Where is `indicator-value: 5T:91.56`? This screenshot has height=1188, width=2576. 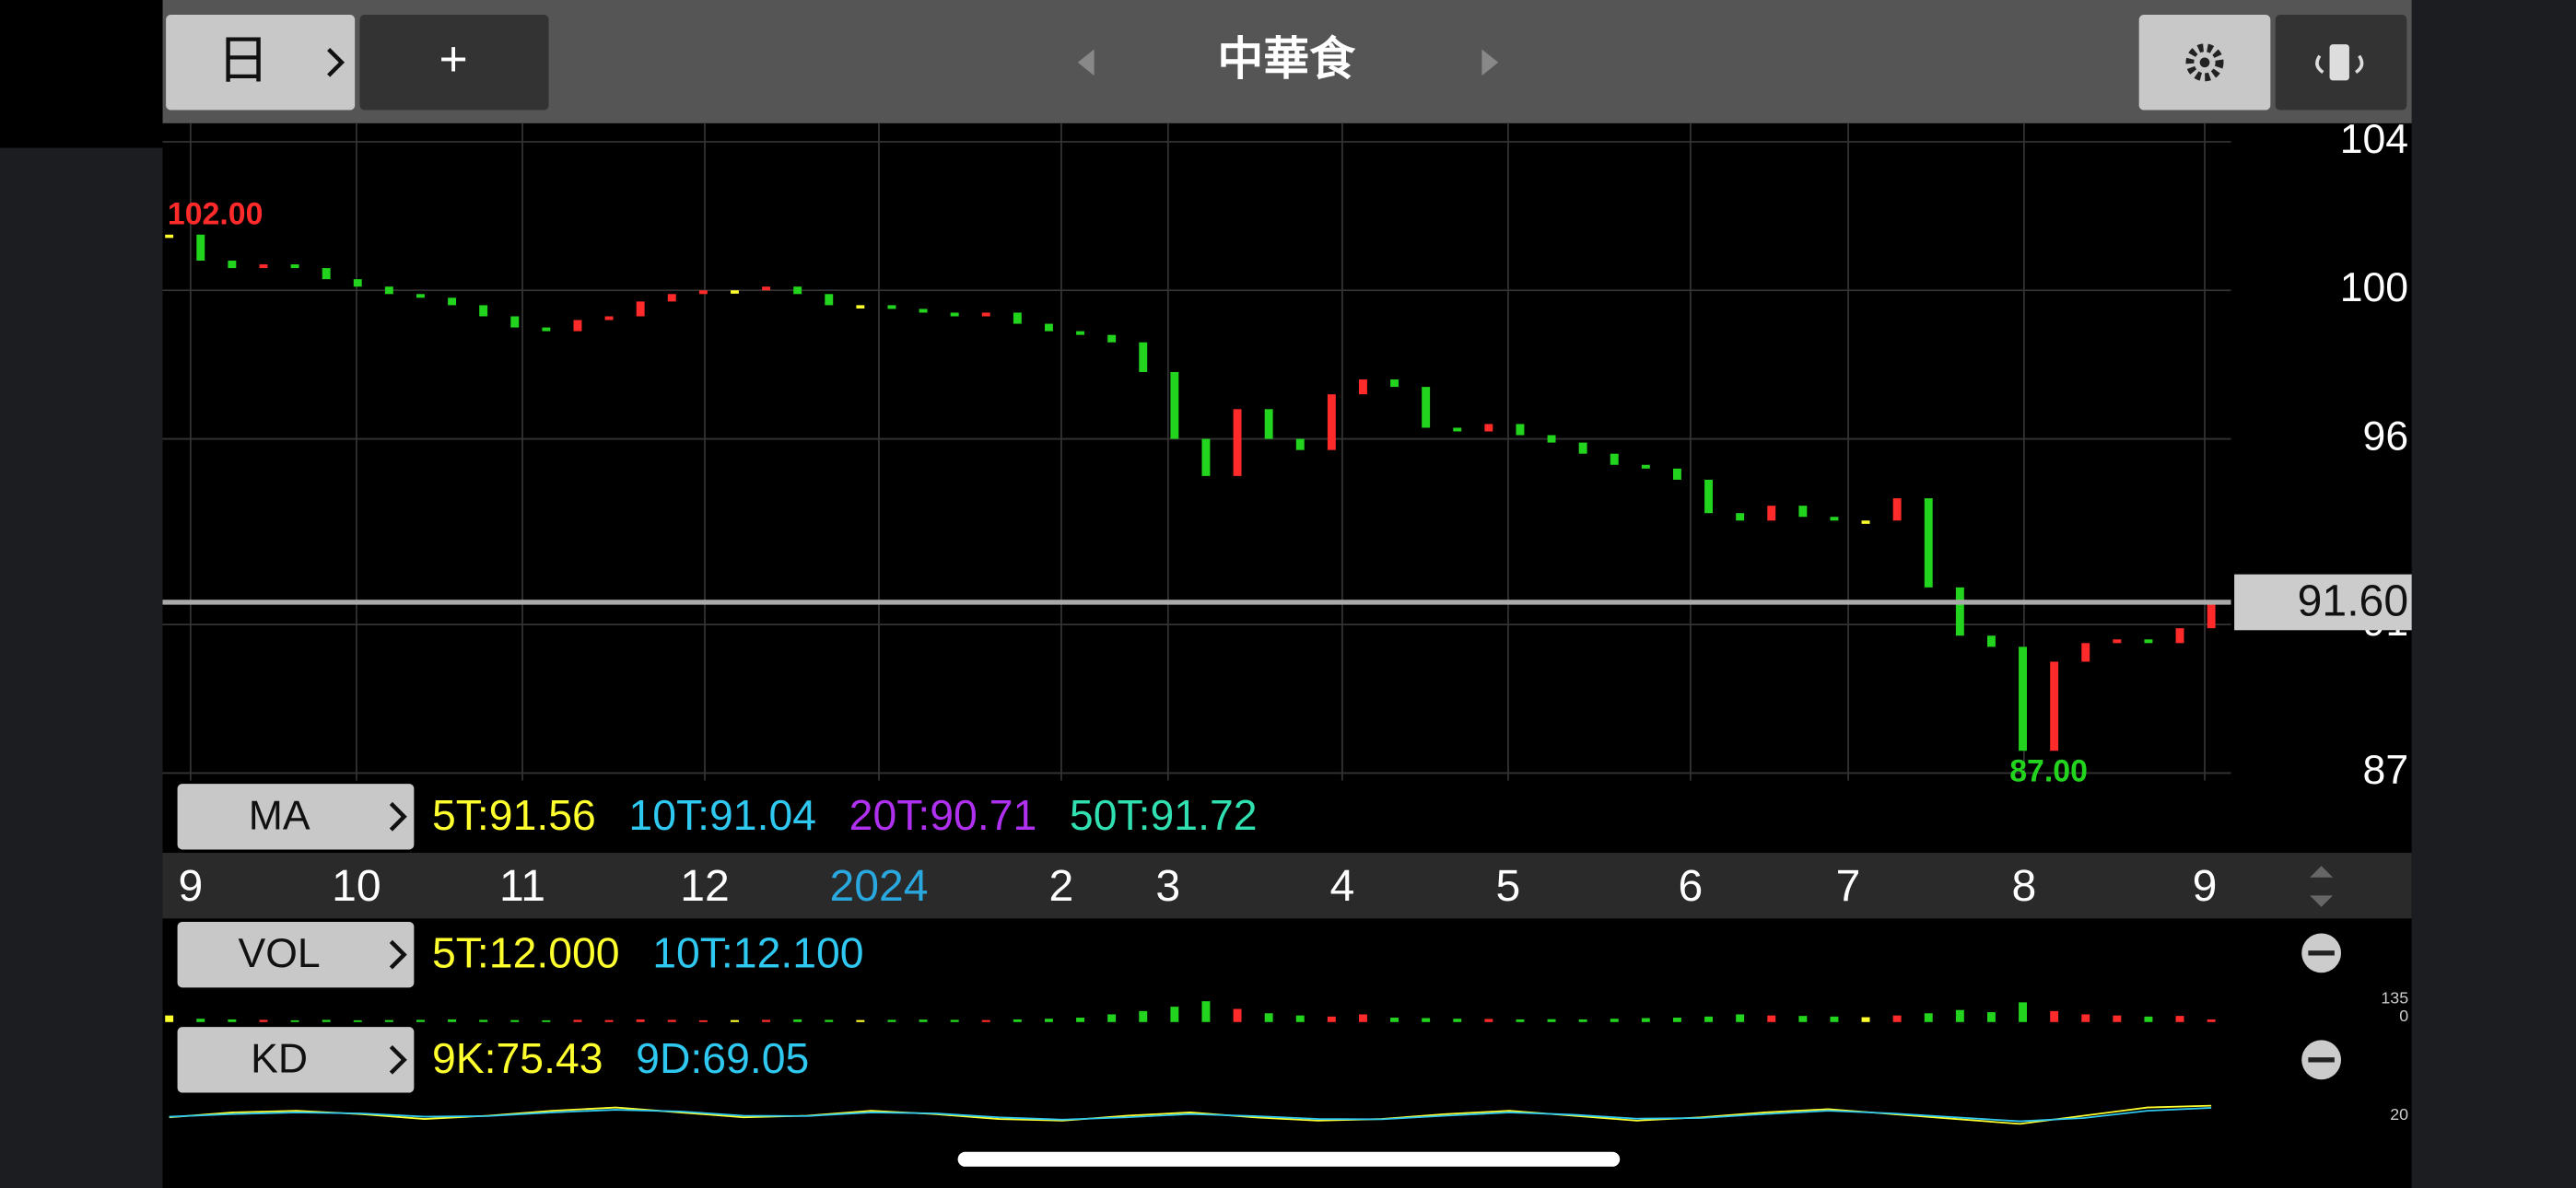 indicator-value: 5T:91.56 is located at coordinates (514, 815).